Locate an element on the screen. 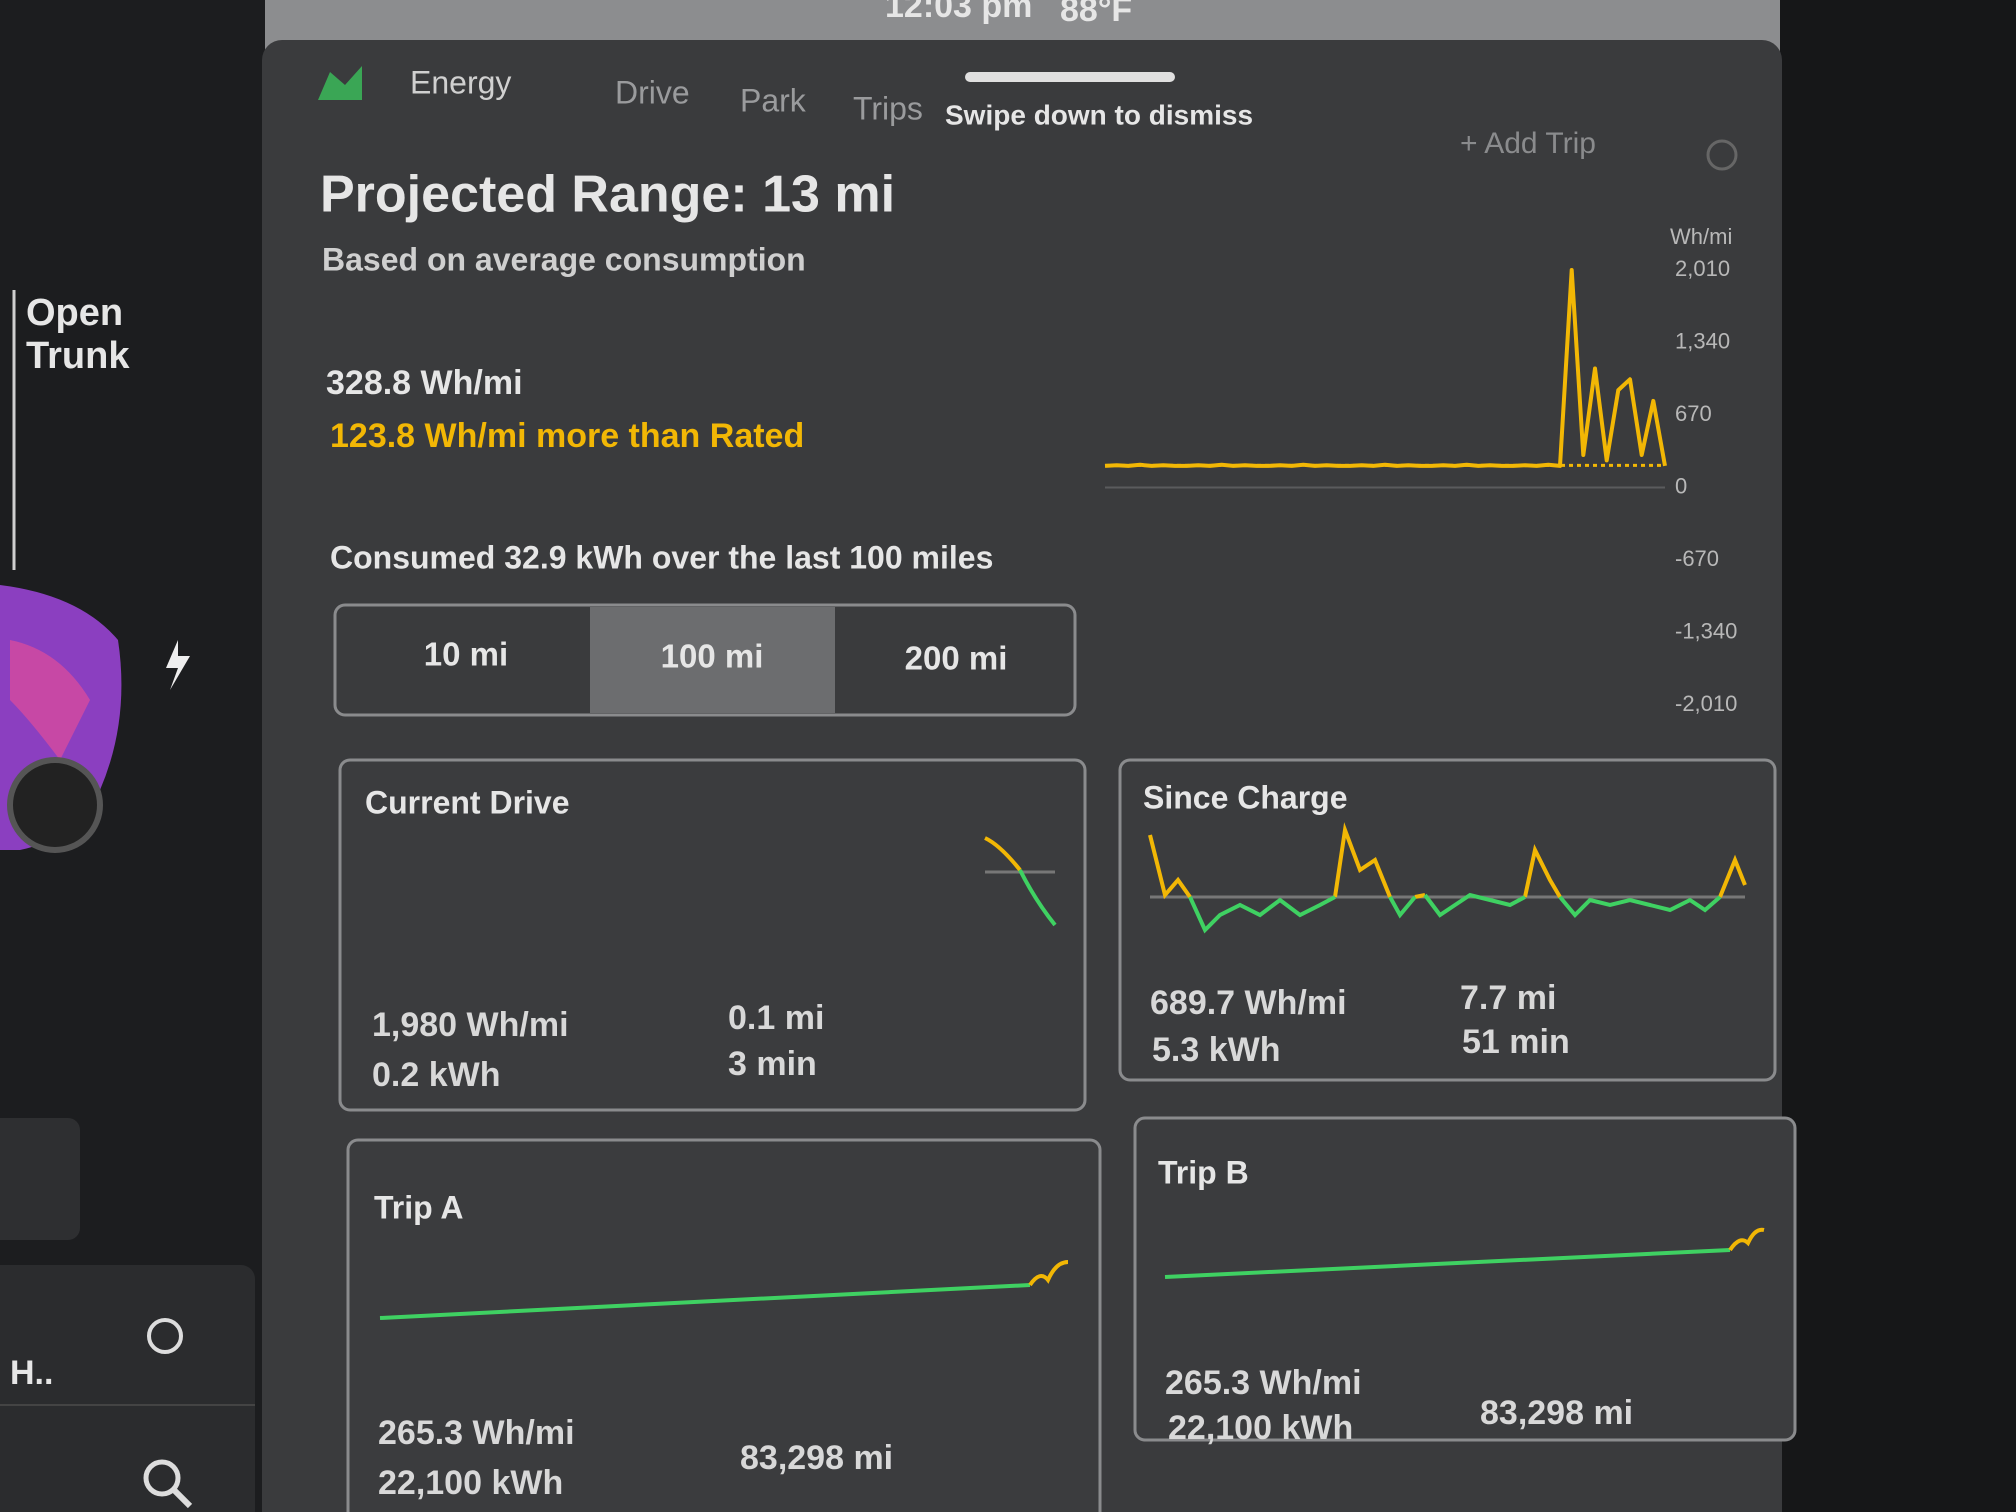  y-tick-label: 2,010 is located at coordinates (1702, 268).